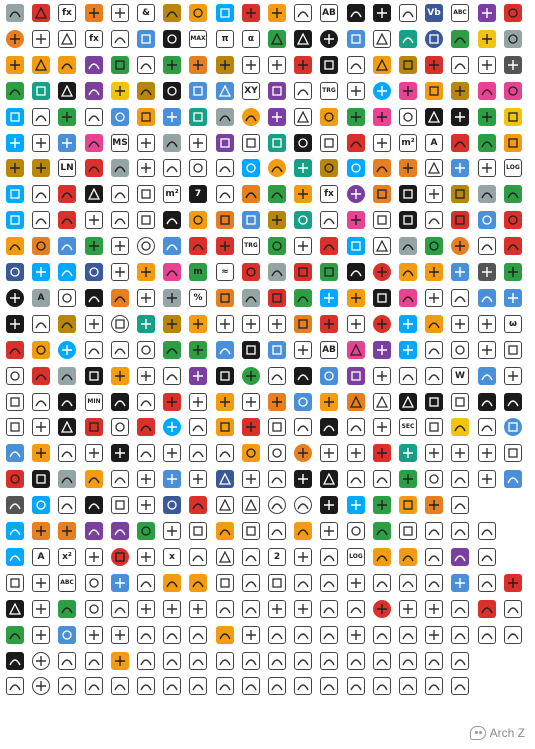 This screenshot has width=535, height=749. I want to click on lambda-icon, so click(146, 194).